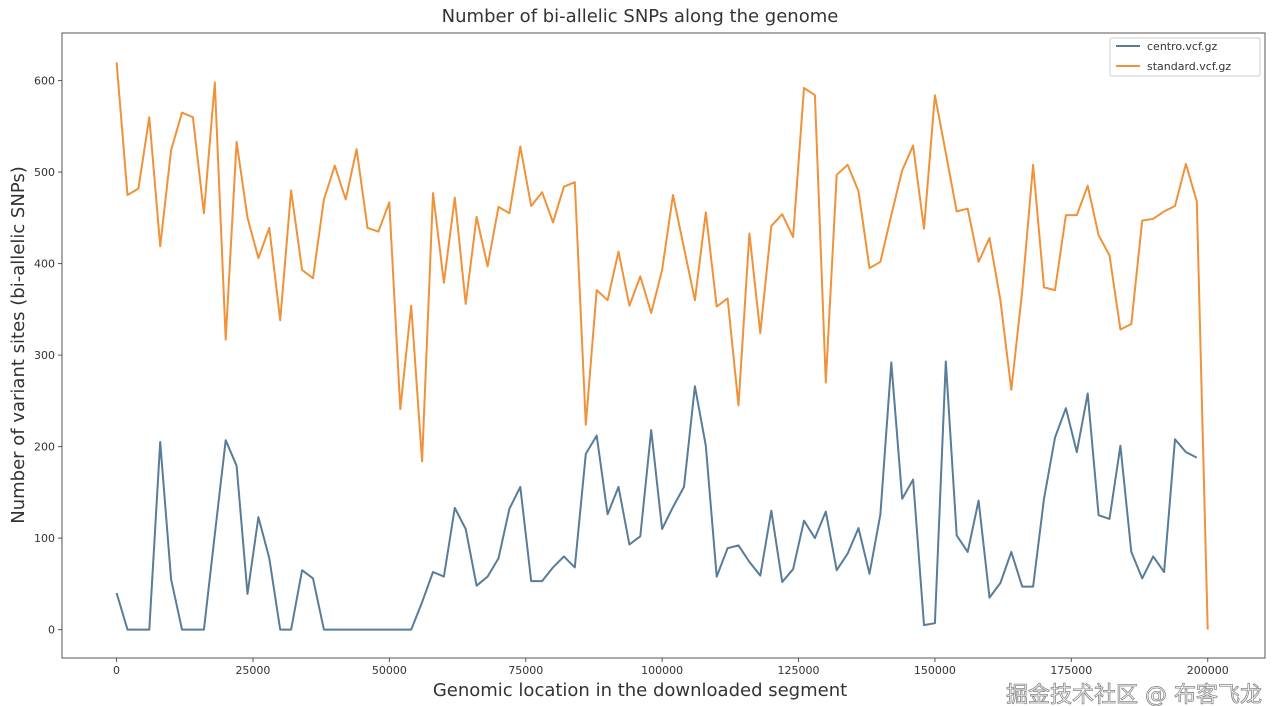  I want to click on legend: centro.vcf.gz standard.vcf.gz, so click(1185, 57).